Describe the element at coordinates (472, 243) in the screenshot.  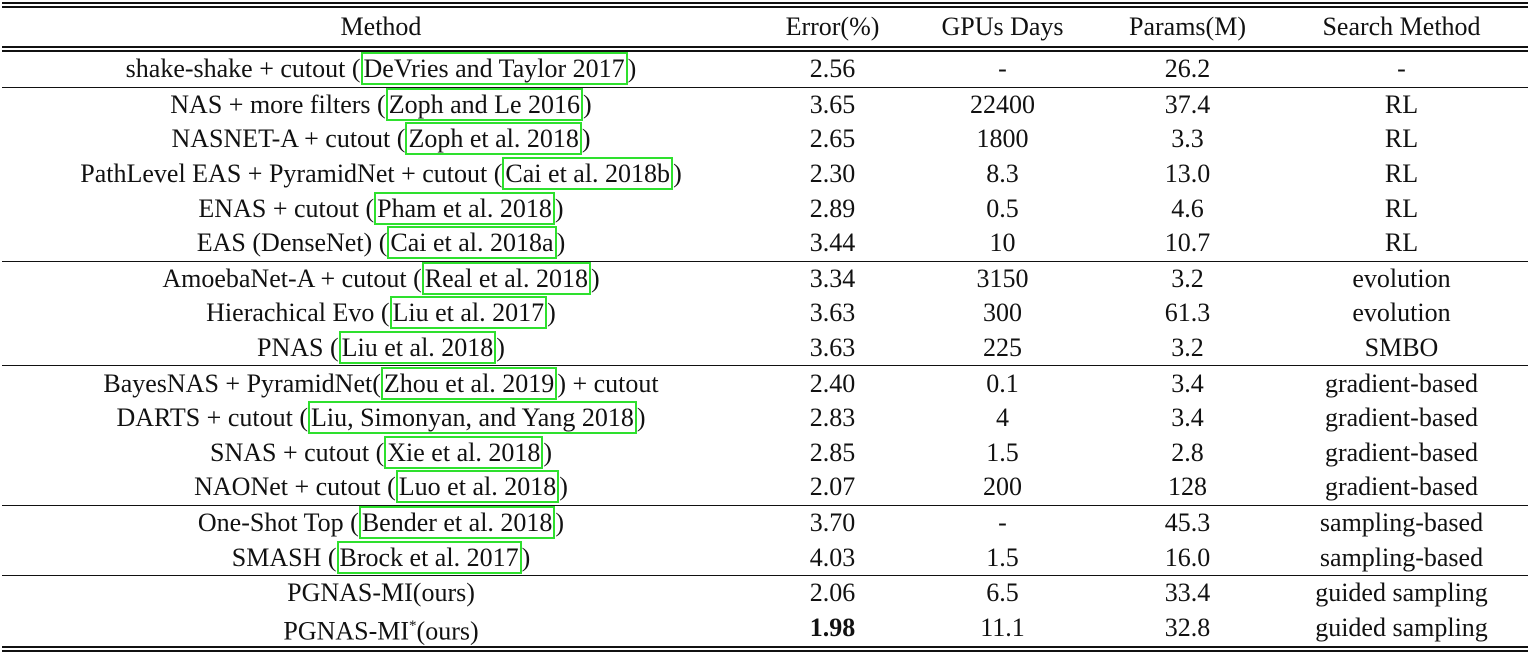
I see `citation-link: Cai et al. 2018a` at that location.